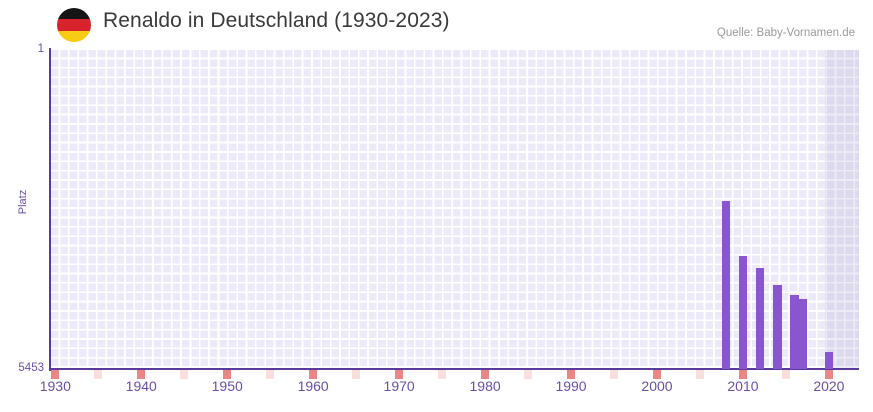 Image resolution: width=873 pixels, height=412 pixels. I want to click on bar-2017, so click(803, 333).